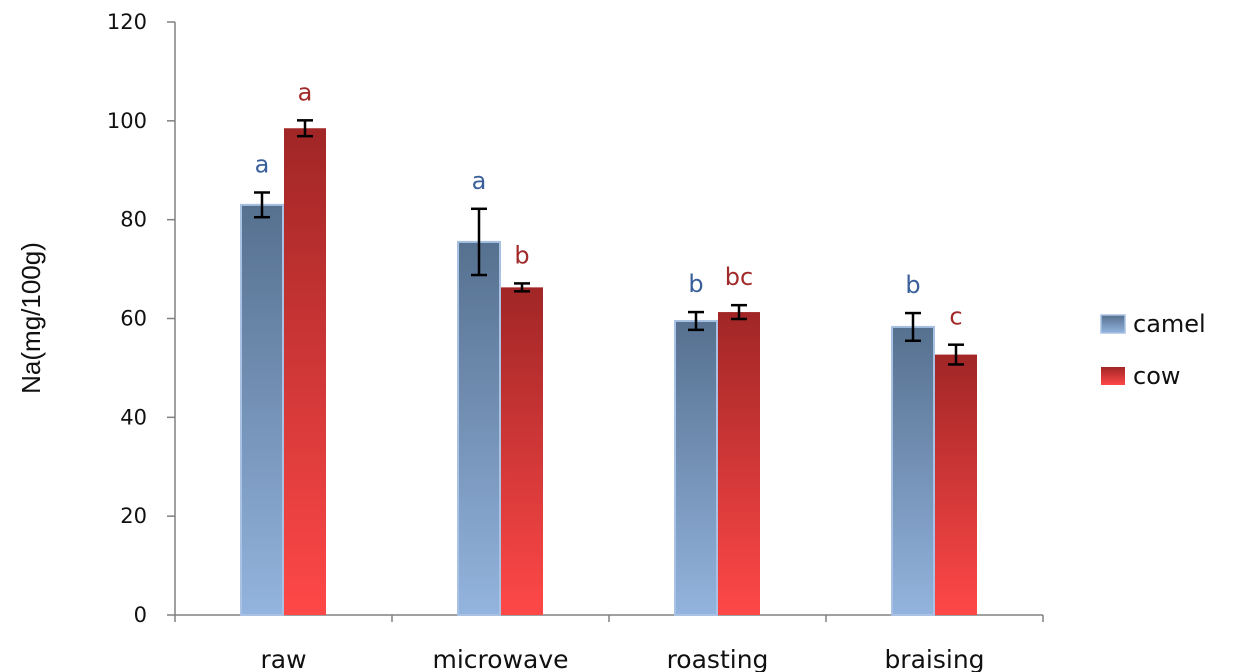 The width and height of the screenshot is (1233, 672). I want to click on y-tick-label: 0, so click(140, 615).